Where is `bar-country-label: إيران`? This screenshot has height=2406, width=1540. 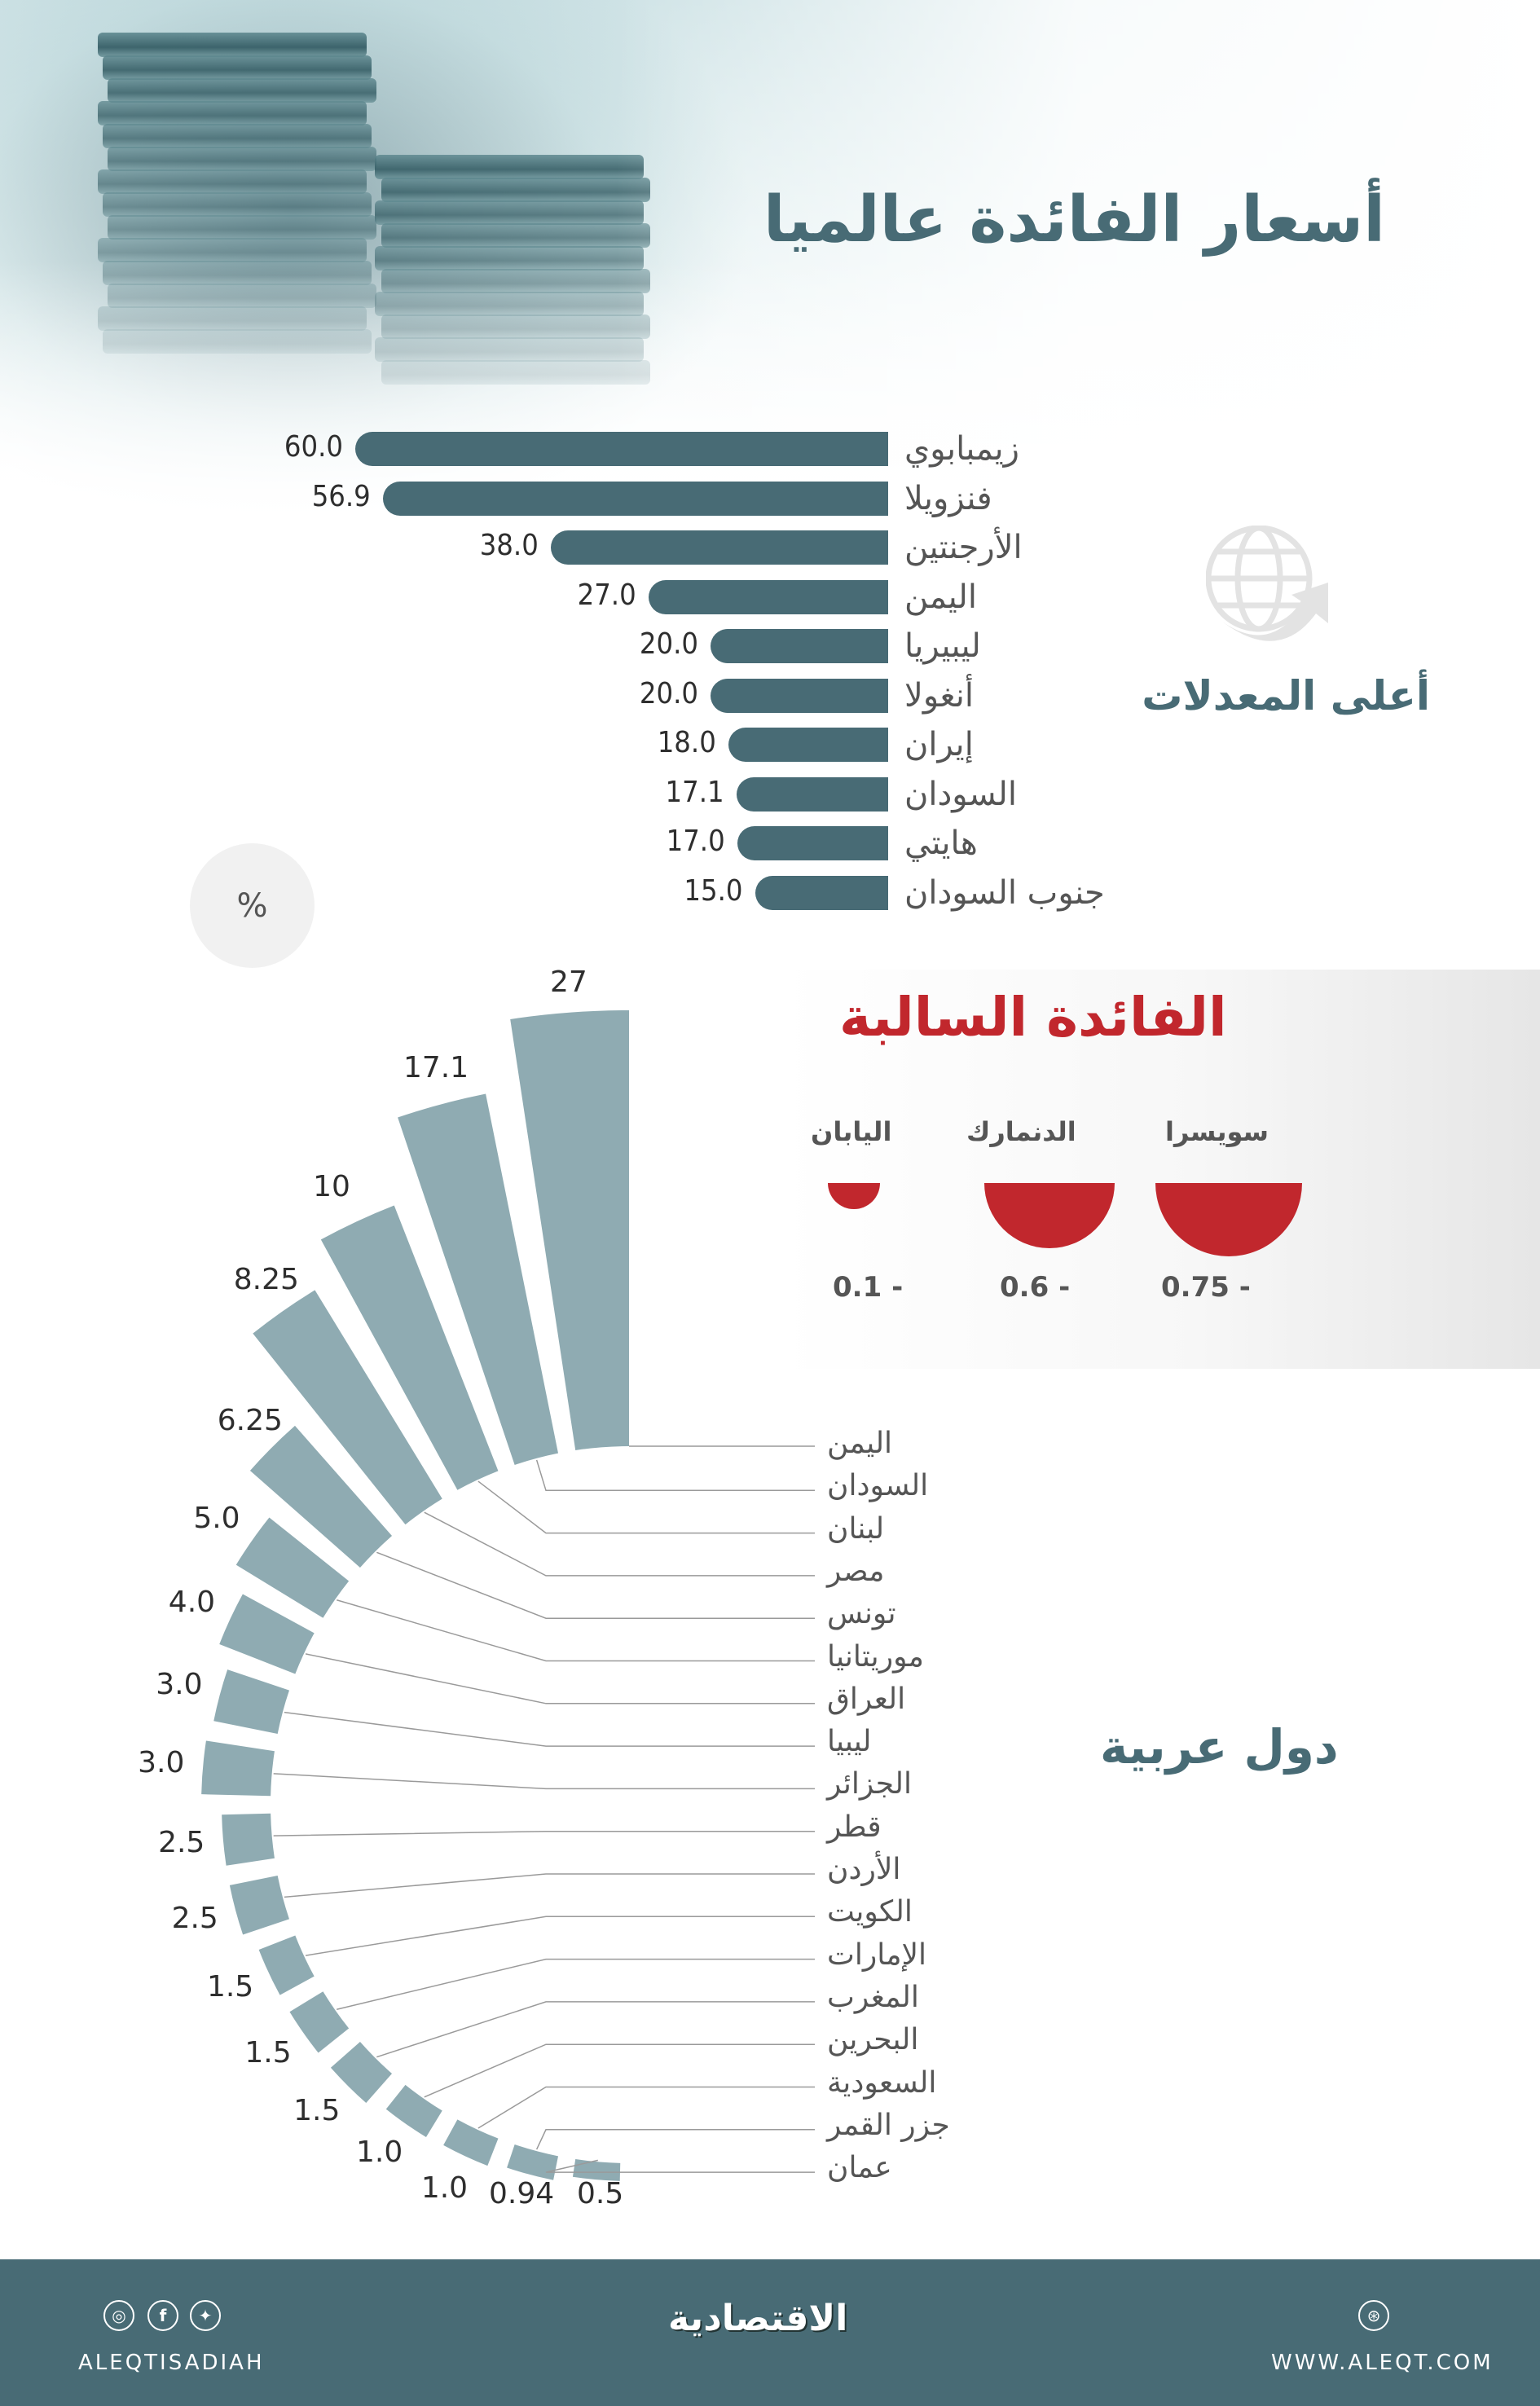 bar-country-label: إيران is located at coordinates (939, 745).